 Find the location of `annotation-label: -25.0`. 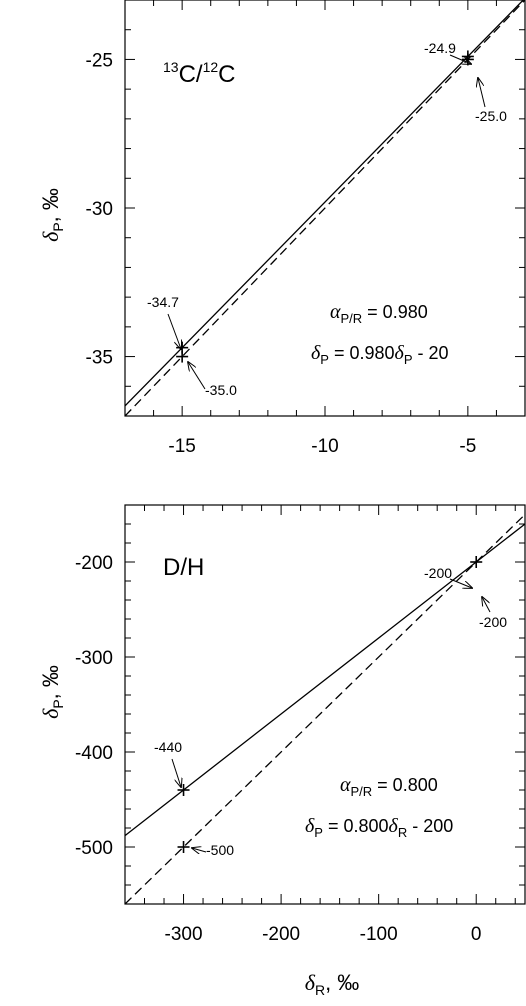

annotation-label: -25.0 is located at coordinates (491, 116).